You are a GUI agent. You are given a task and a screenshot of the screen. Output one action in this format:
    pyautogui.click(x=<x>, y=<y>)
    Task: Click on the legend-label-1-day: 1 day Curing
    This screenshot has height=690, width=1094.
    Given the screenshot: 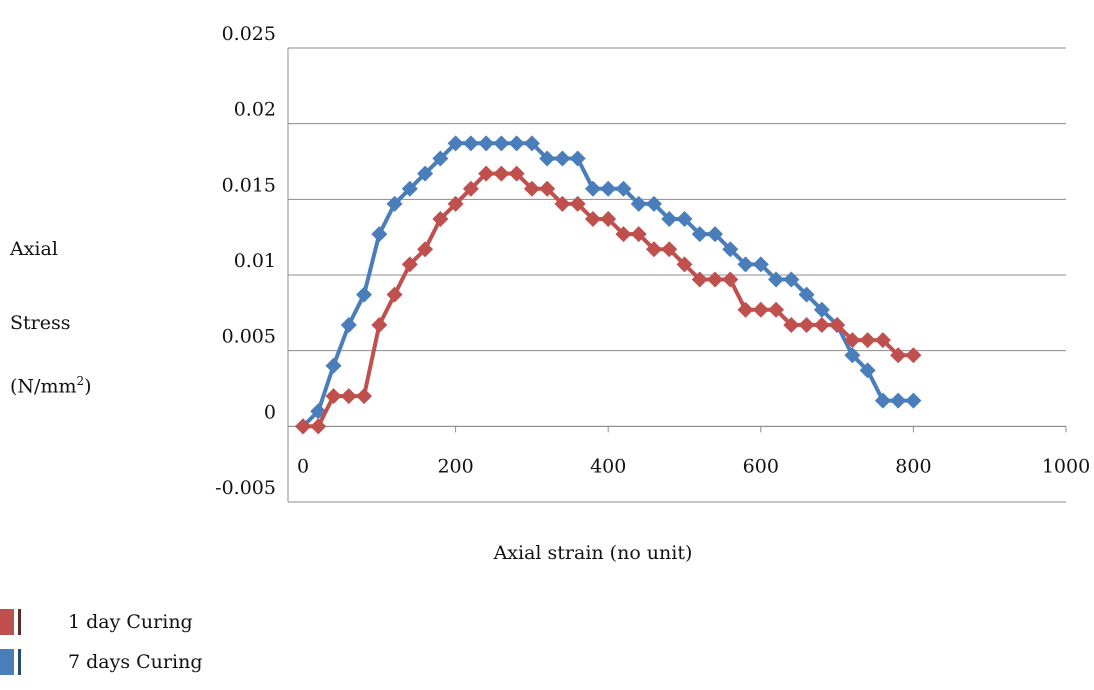 What is the action you would take?
    pyautogui.click(x=130, y=622)
    